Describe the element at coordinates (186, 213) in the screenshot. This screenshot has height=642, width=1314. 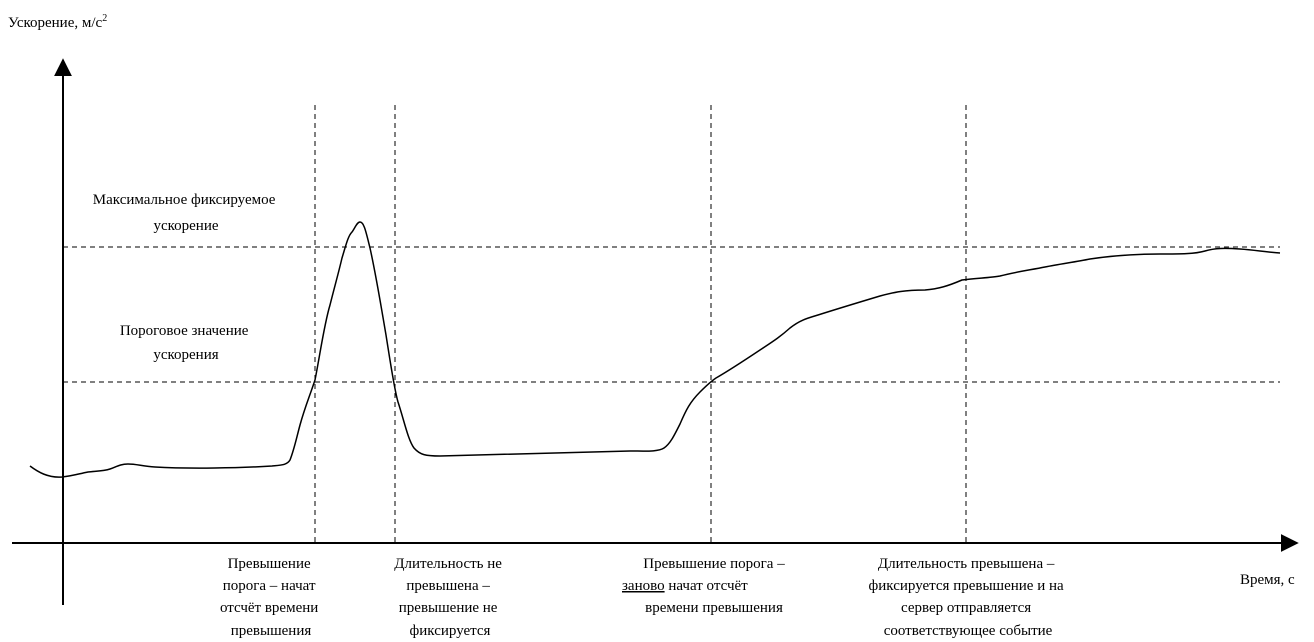
I see `max-acceleration-label: Максимальное фиксируемое ускорение` at that location.